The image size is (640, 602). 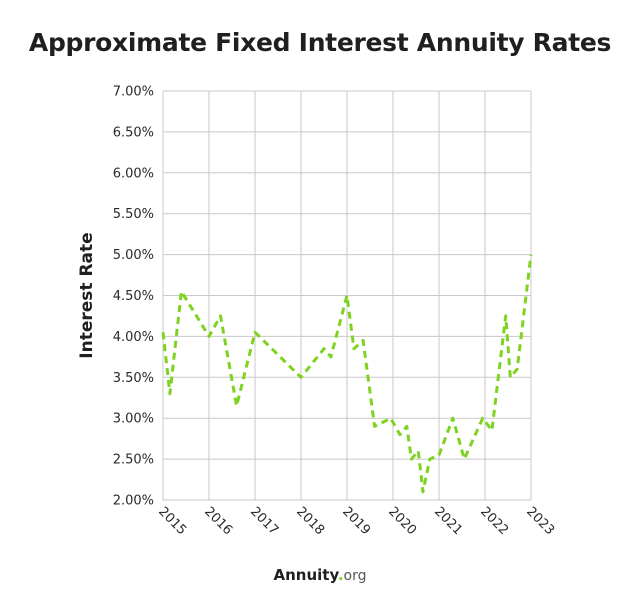 I want to click on brand-name: Annuity, so click(x=305, y=575).